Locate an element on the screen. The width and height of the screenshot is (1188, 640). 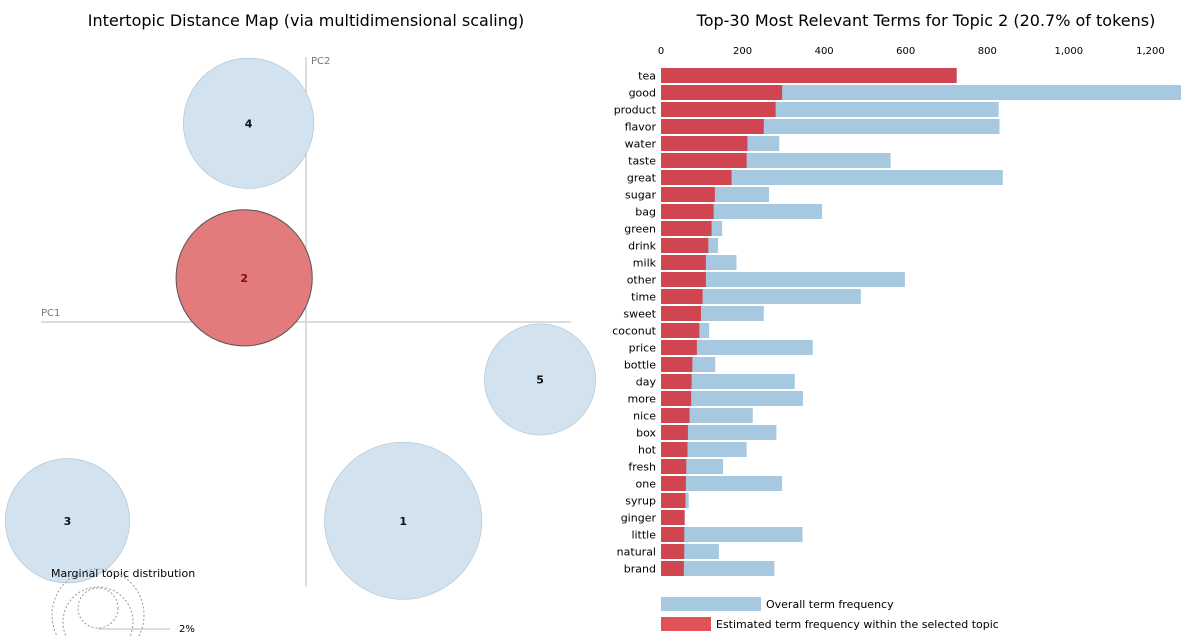
term-label: sweet is located at coordinates (639, 314).